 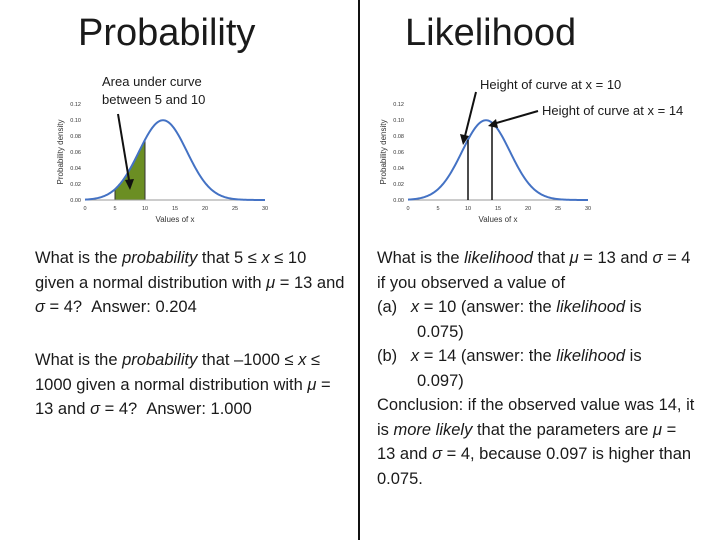 I want to click on item-b: (b) x = 14 (answer: the likelihood is, so click(x=509, y=356).